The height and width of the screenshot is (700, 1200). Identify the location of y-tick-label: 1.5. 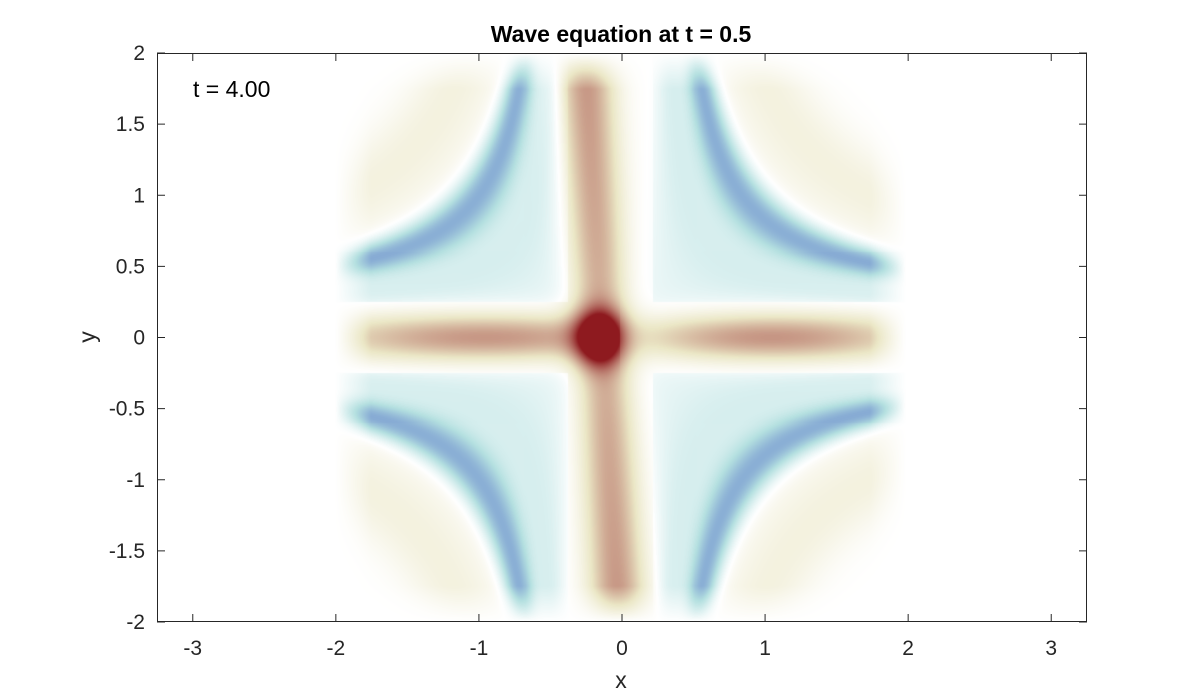
(130, 124).